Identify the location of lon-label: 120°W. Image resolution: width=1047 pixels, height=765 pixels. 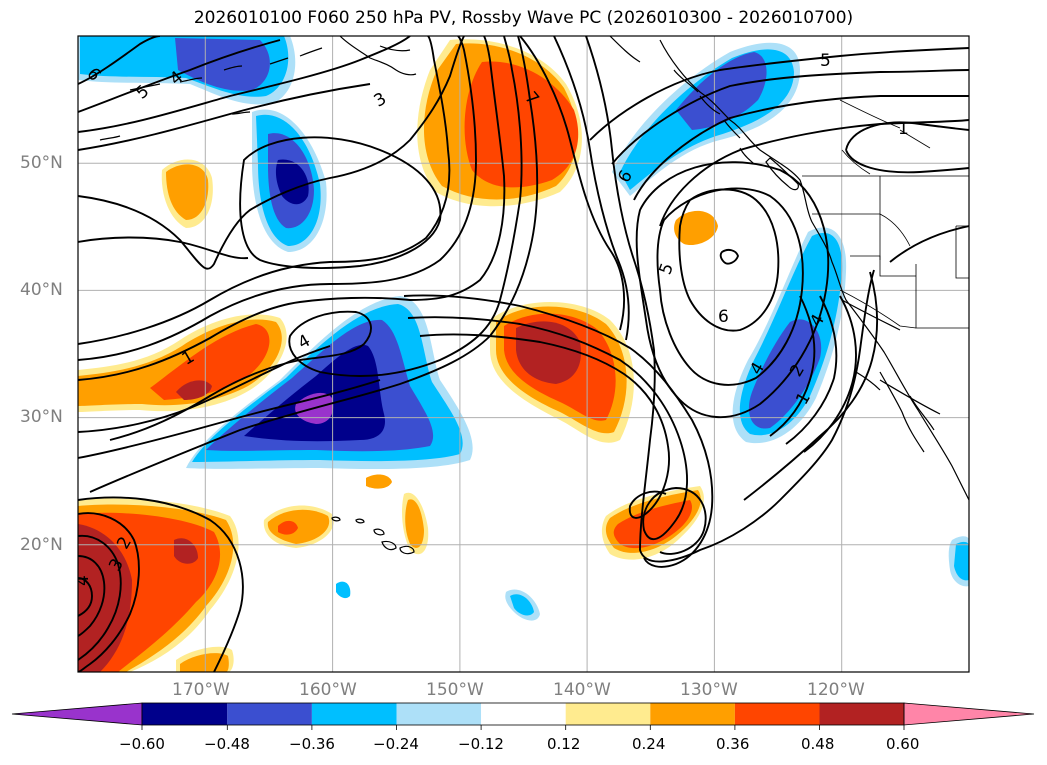
(836, 690).